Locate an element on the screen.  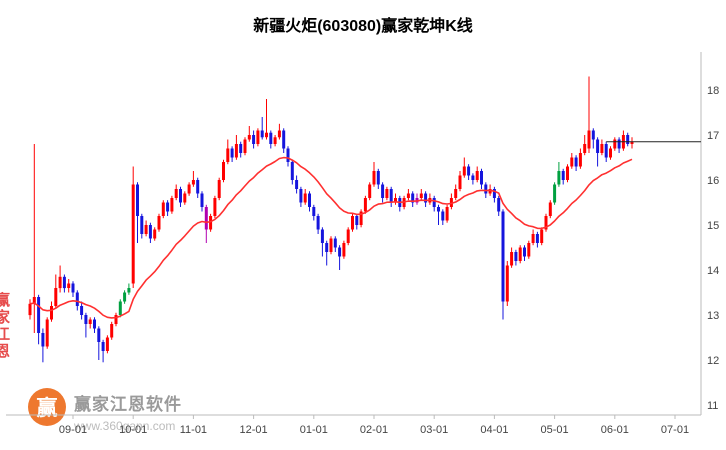
x-axis-label: 09-01 is located at coordinates (73, 430).